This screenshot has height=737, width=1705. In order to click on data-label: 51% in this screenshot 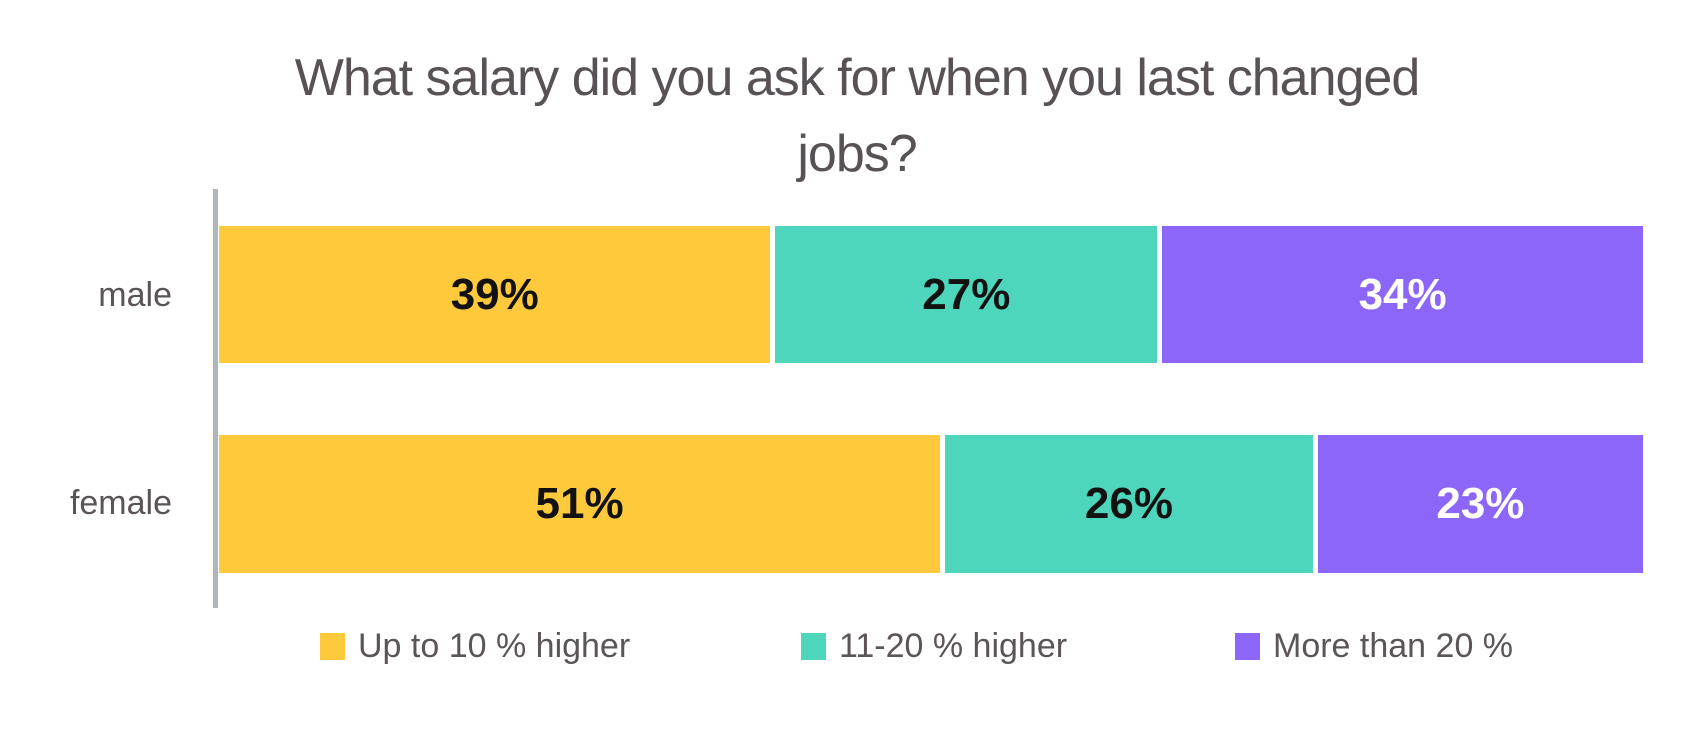, I will do `click(579, 503)`.